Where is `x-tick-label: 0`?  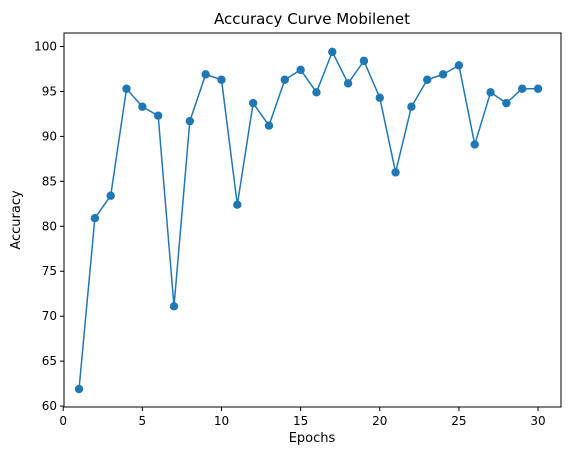 x-tick-label: 0 is located at coordinates (63, 421).